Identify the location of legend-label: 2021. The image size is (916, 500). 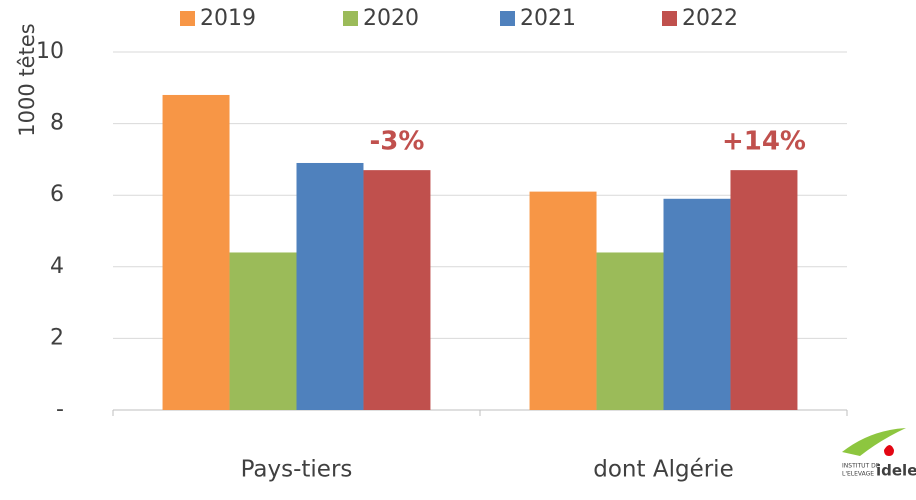
(548, 18).